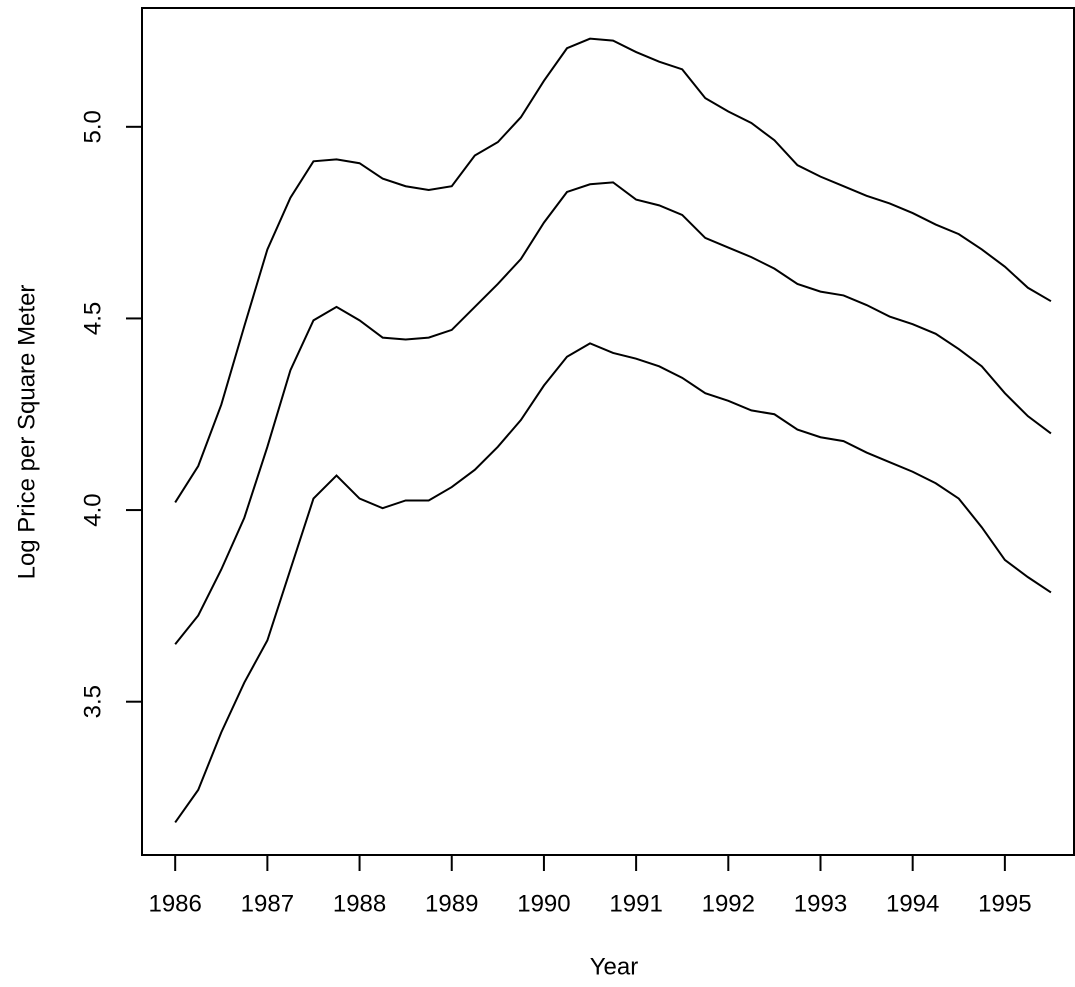 This screenshot has height=987, width=1075. What do you see at coordinates (614, 966) in the screenshot?
I see `x-axis-label: Year` at bounding box center [614, 966].